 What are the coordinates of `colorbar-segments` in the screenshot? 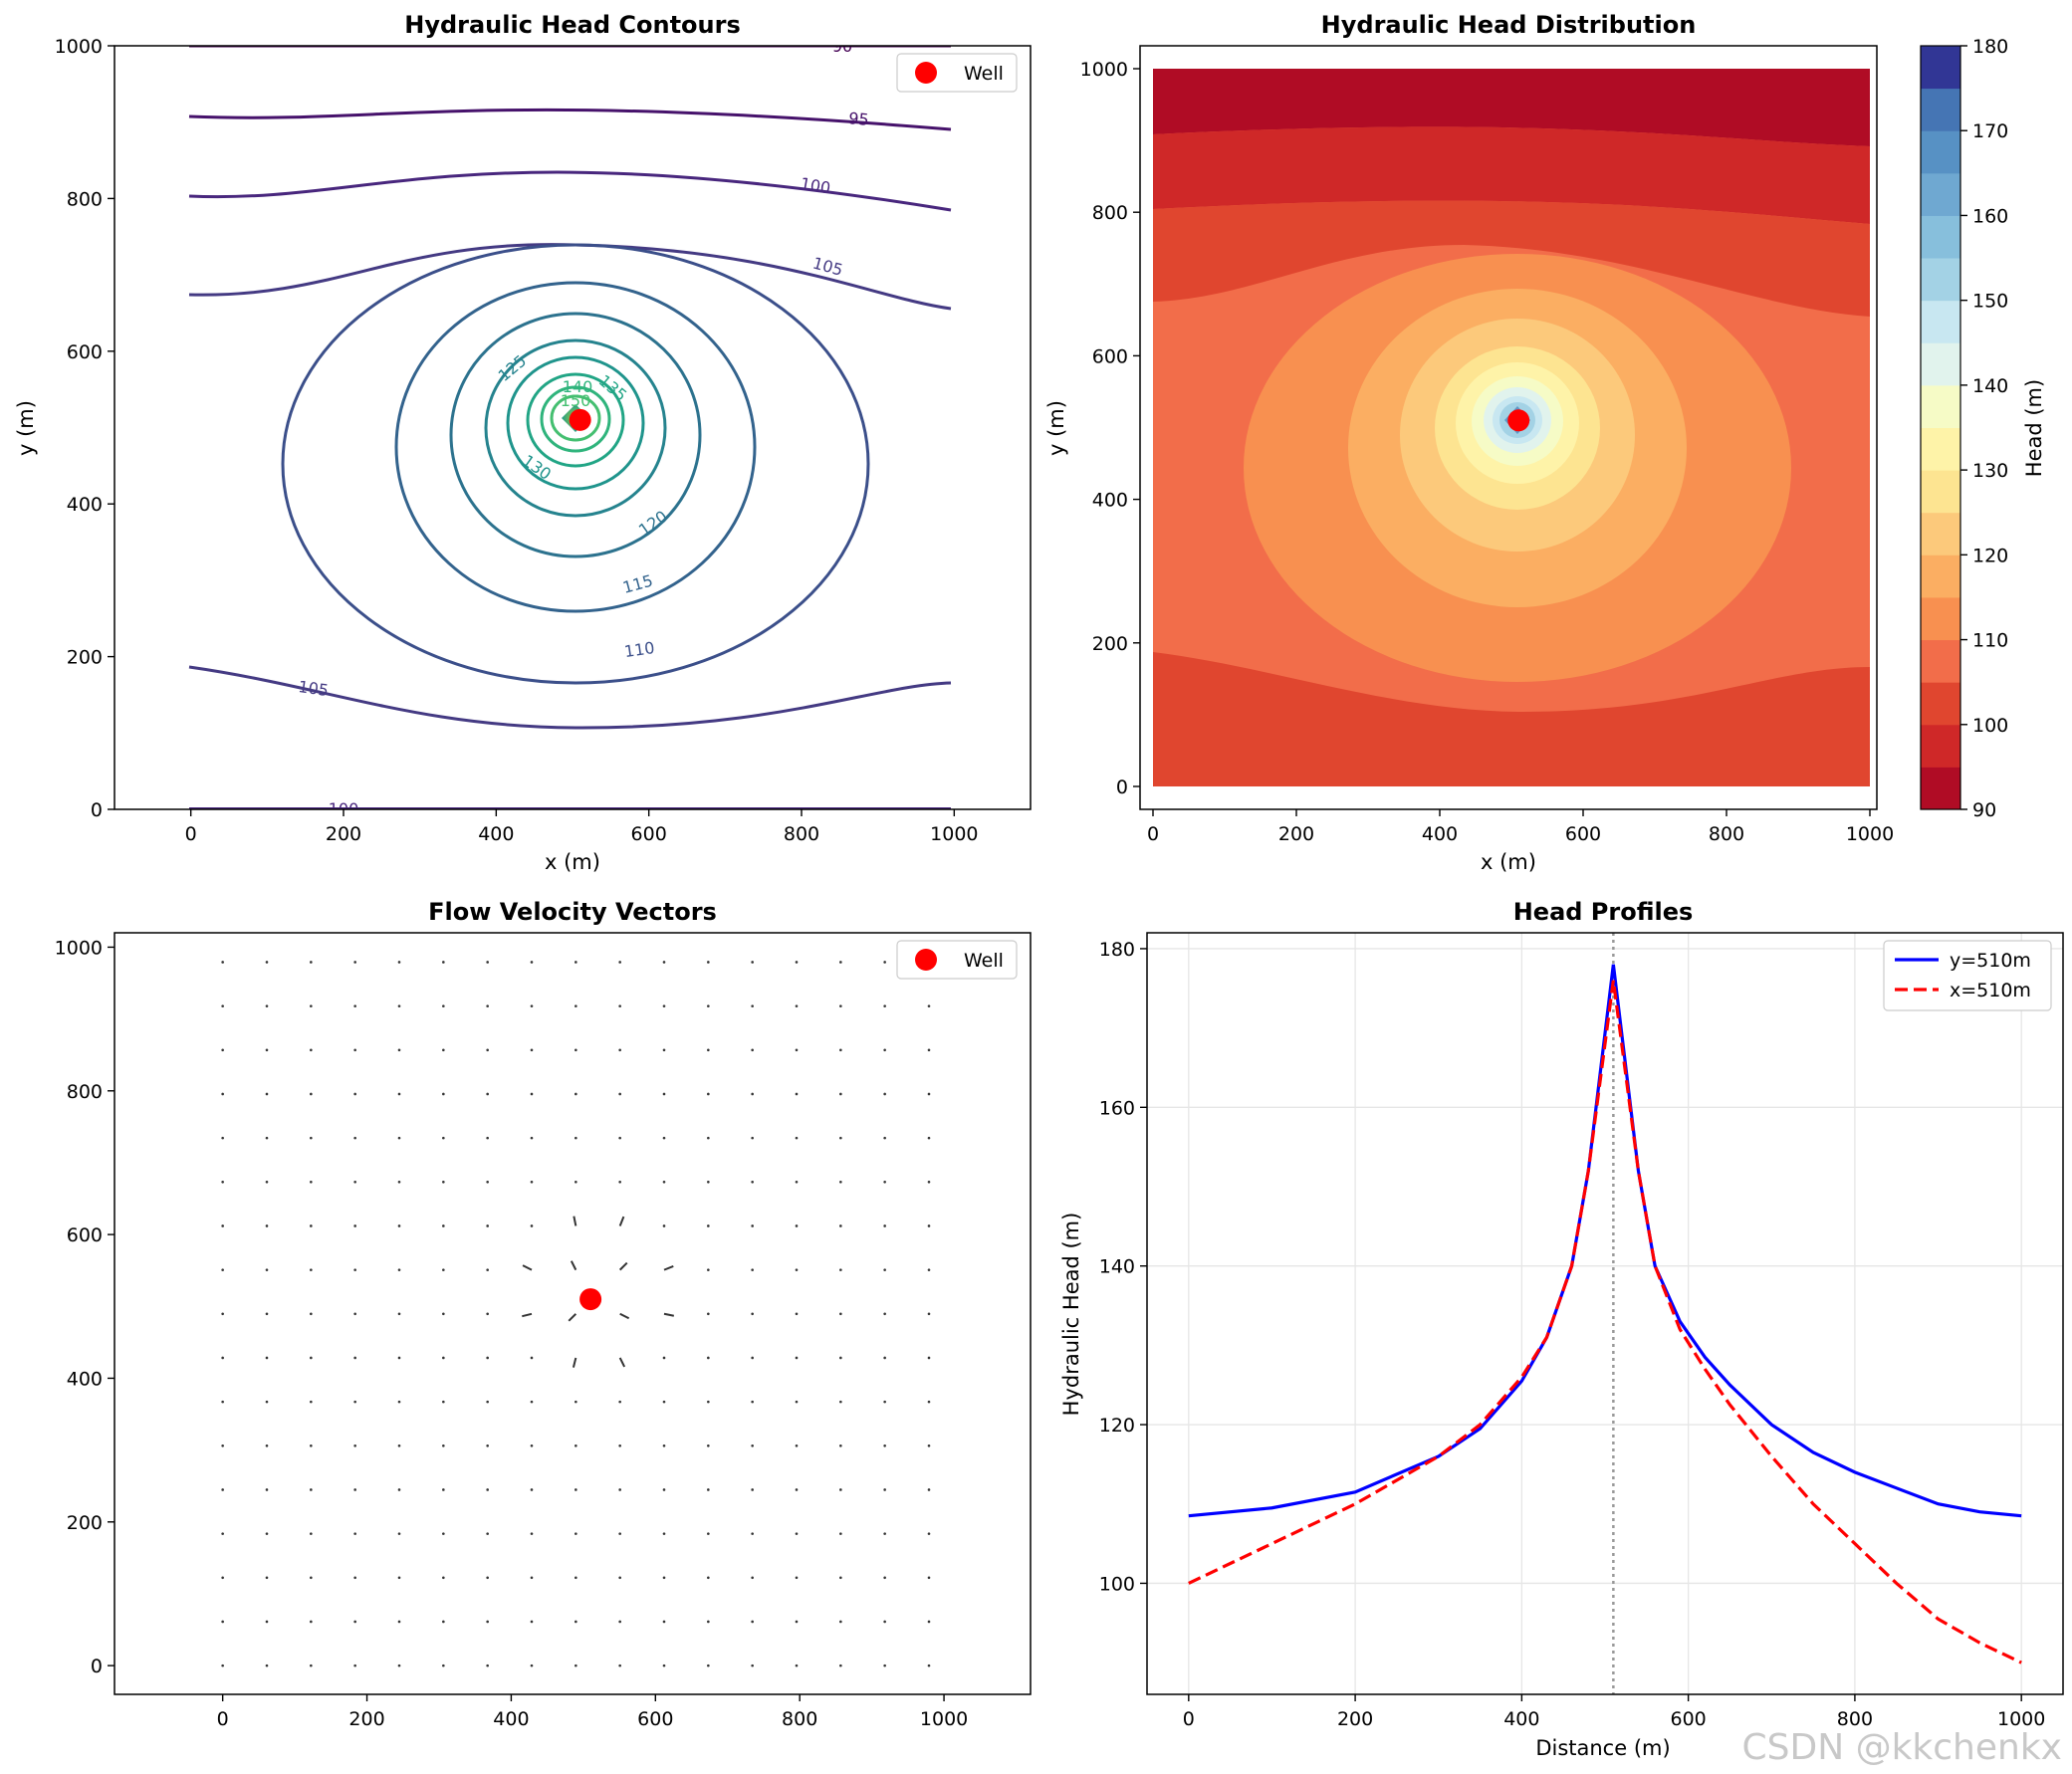 It's located at (1940, 428).